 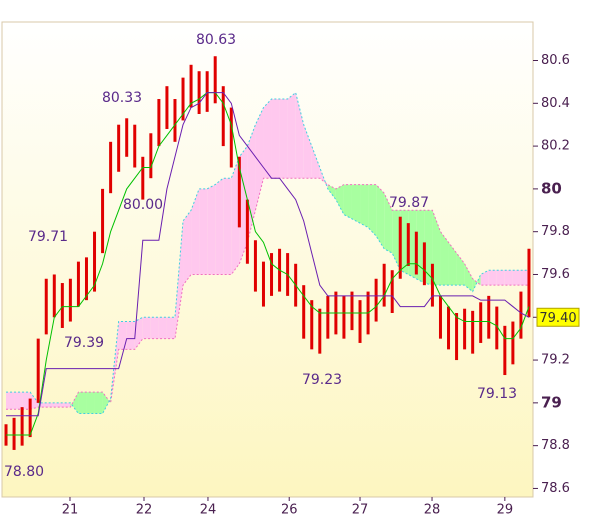 What do you see at coordinates (555, 103) in the screenshot?
I see `y-tick-label: 80.4` at bounding box center [555, 103].